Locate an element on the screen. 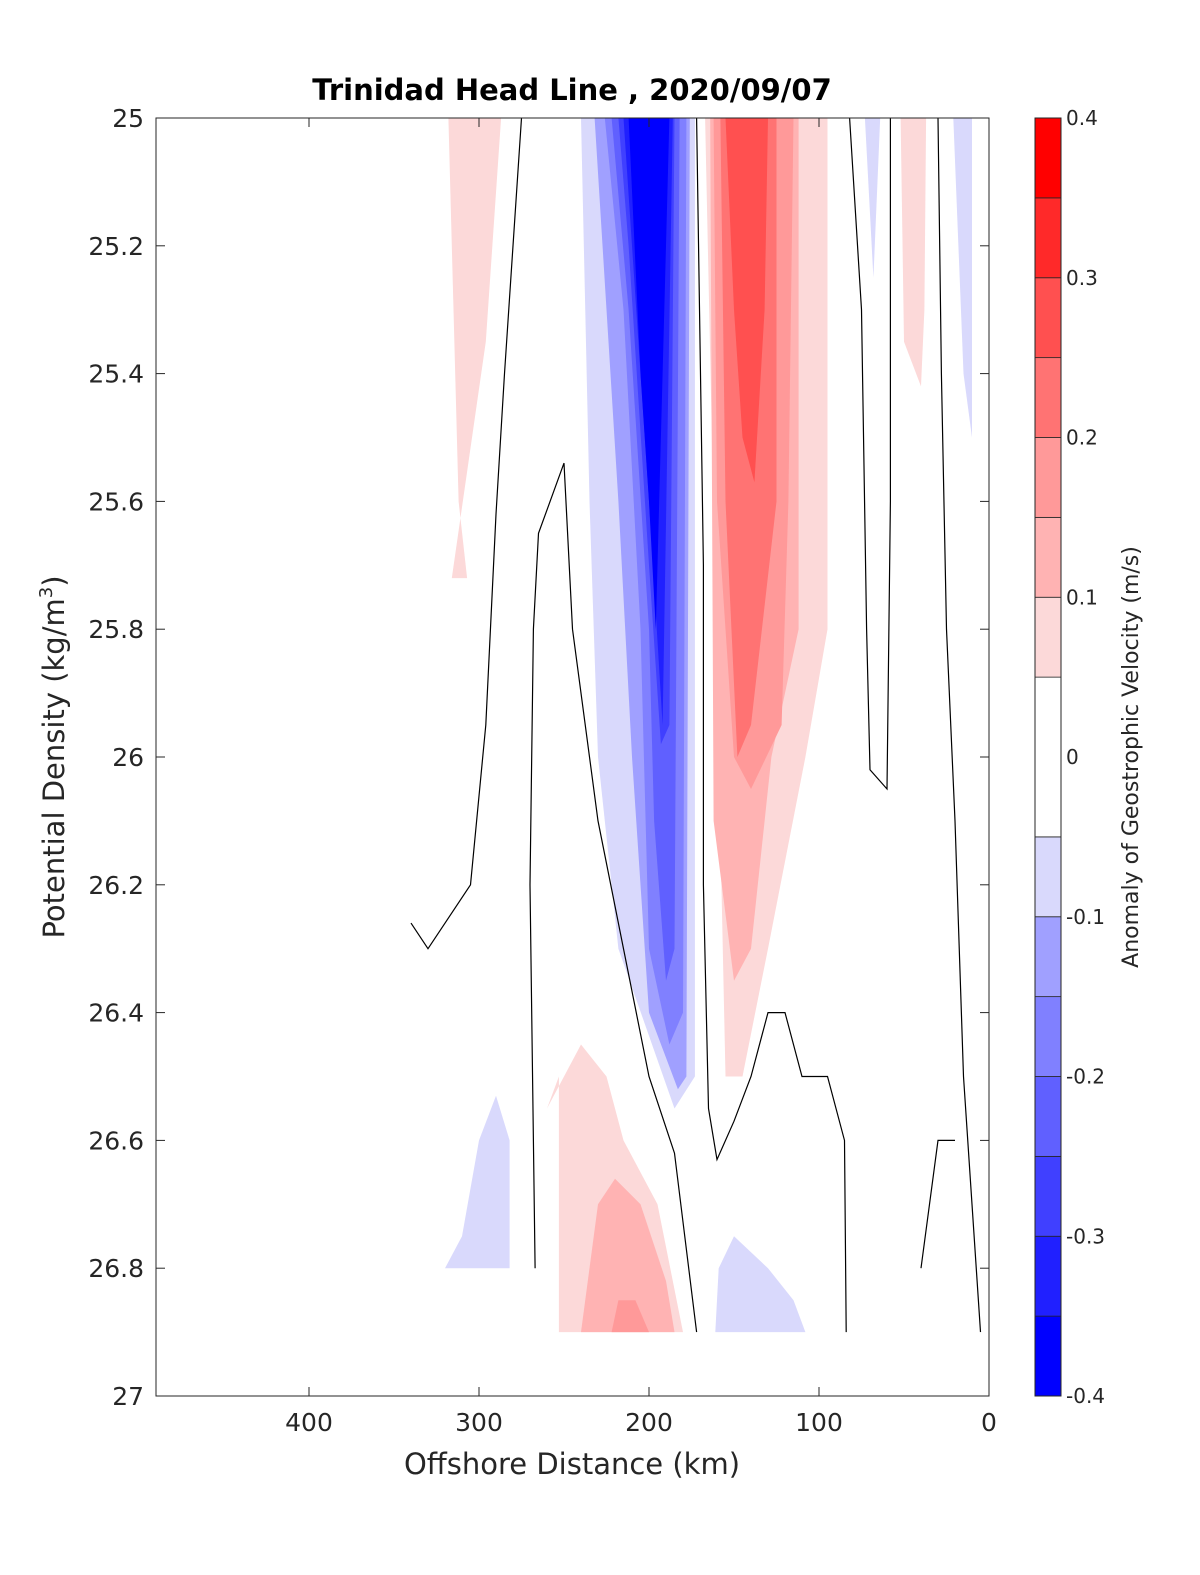  y-tick-label: 26.6 is located at coordinates (116, 1140).